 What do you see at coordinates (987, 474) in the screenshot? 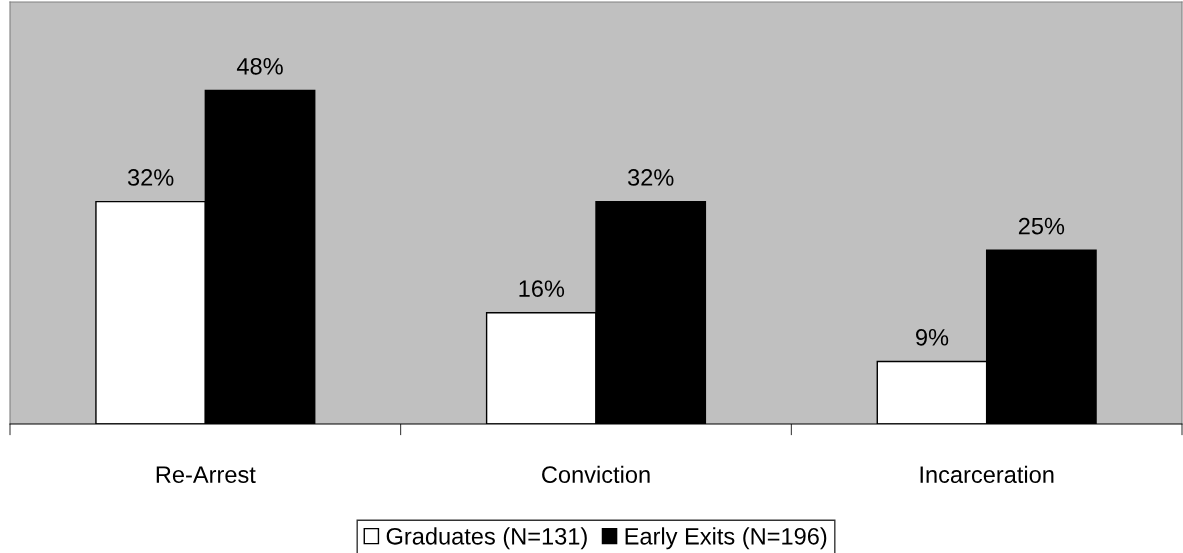
I see `x-tick-label: Incarceration` at bounding box center [987, 474].